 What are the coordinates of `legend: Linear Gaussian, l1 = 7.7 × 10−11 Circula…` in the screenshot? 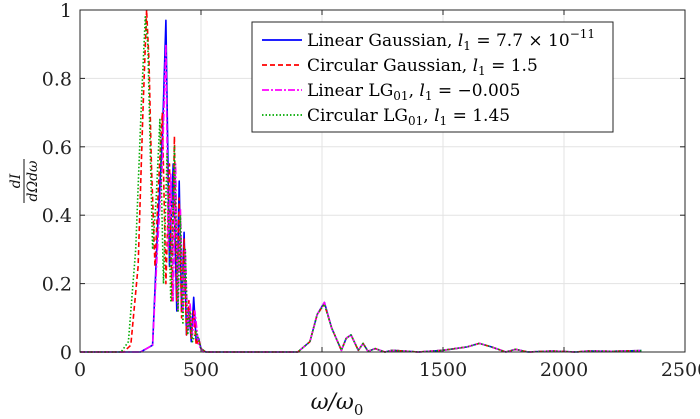 It's located at (432, 77).